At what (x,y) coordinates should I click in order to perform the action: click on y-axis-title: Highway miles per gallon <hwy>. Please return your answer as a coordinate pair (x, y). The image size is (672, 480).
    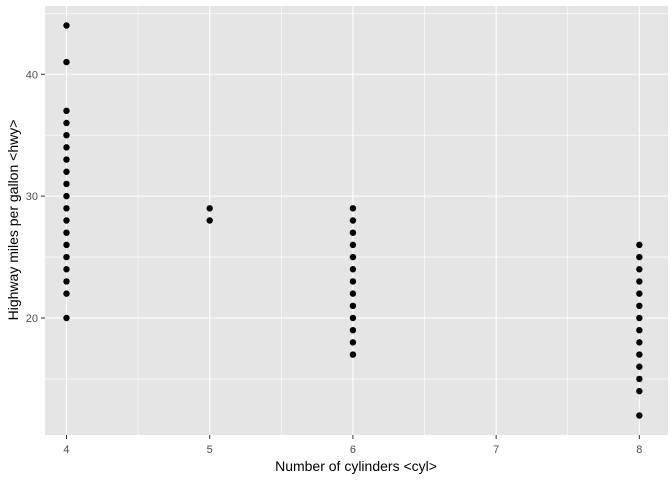
    Looking at the image, I should click on (13, 220).